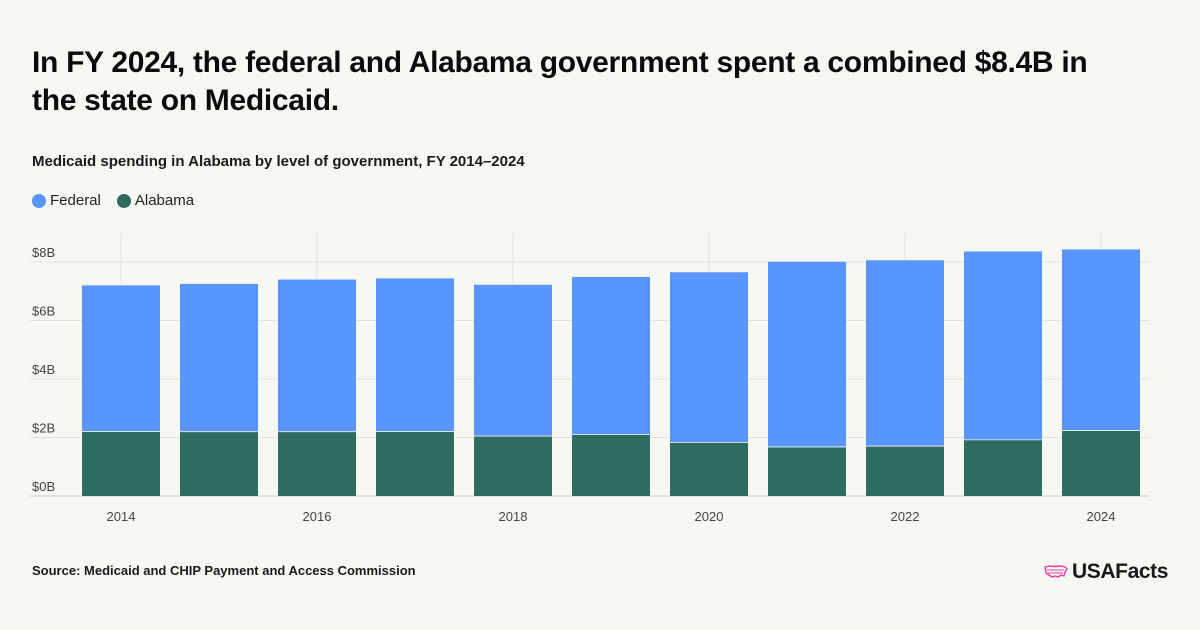 This screenshot has height=630, width=1200. What do you see at coordinates (611, 355) in the screenshot?
I see `bar-federal-2019` at bounding box center [611, 355].